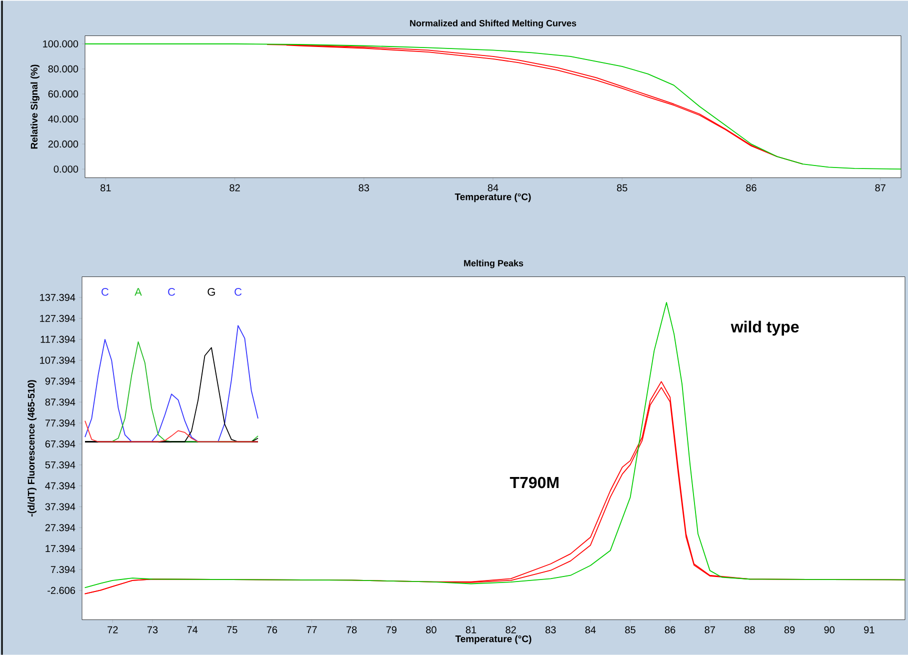  Describe the element at coordinates (63, 94) in the screenshot. I see `y-tick-label: 60.000` at that location.